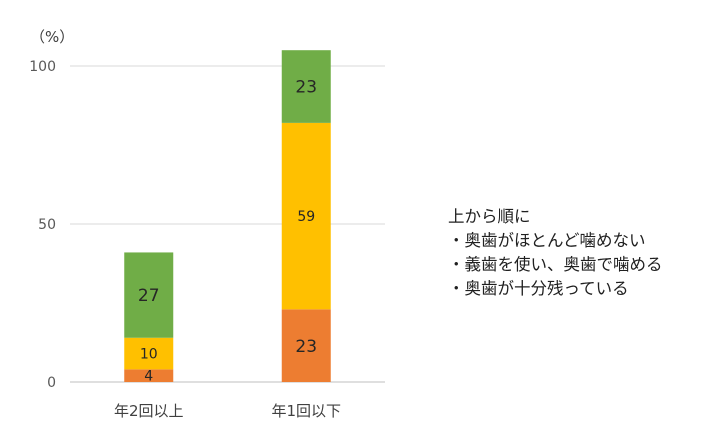 Image resolution: width=728 pixels, height=440 pixels. What do you see at coordinates (538, 288) in the screenshot?
I see `legend-item-3: ・奥歯が十分残っている` at bounding box center [538, 288].